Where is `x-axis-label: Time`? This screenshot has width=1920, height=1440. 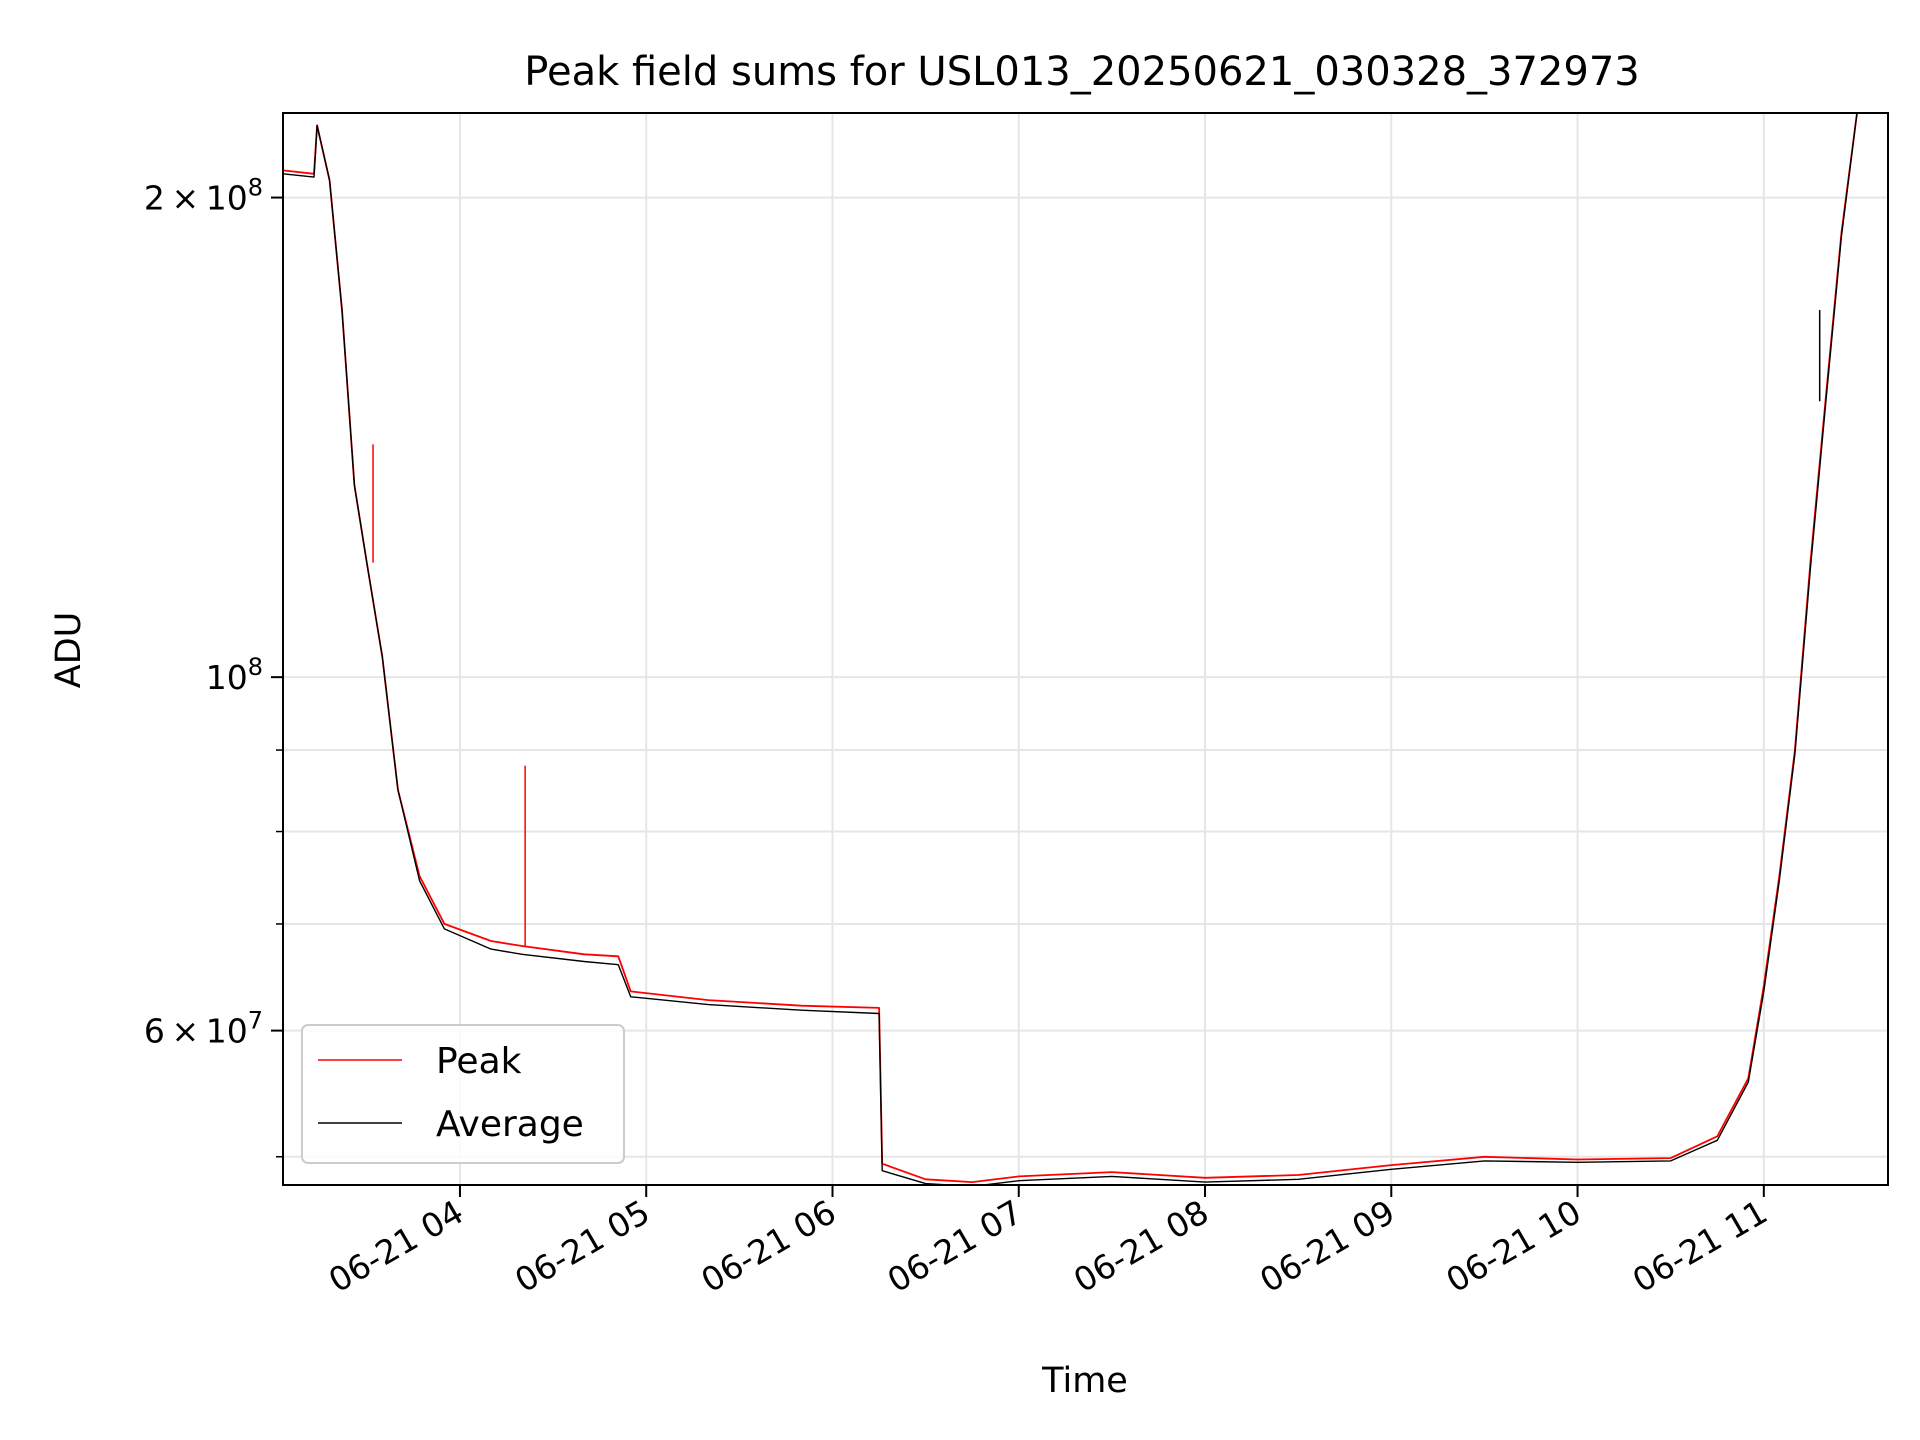 x-axis-label: Time is located at coordinates (1084, 1381).